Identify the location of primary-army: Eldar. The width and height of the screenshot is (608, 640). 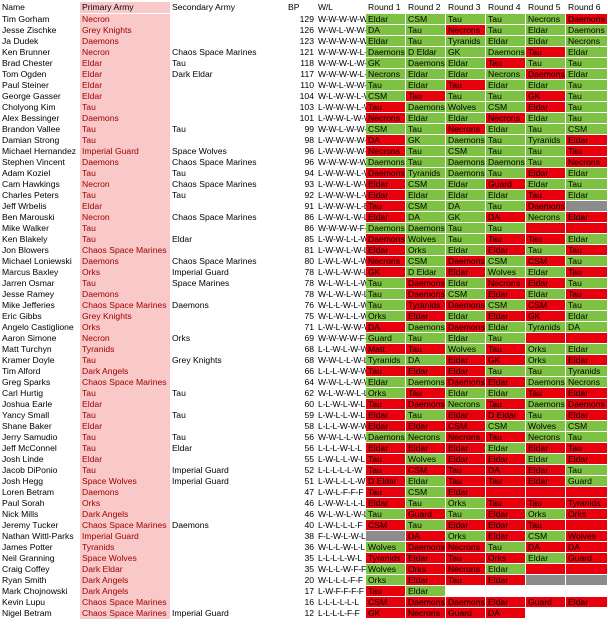
(125, 426).